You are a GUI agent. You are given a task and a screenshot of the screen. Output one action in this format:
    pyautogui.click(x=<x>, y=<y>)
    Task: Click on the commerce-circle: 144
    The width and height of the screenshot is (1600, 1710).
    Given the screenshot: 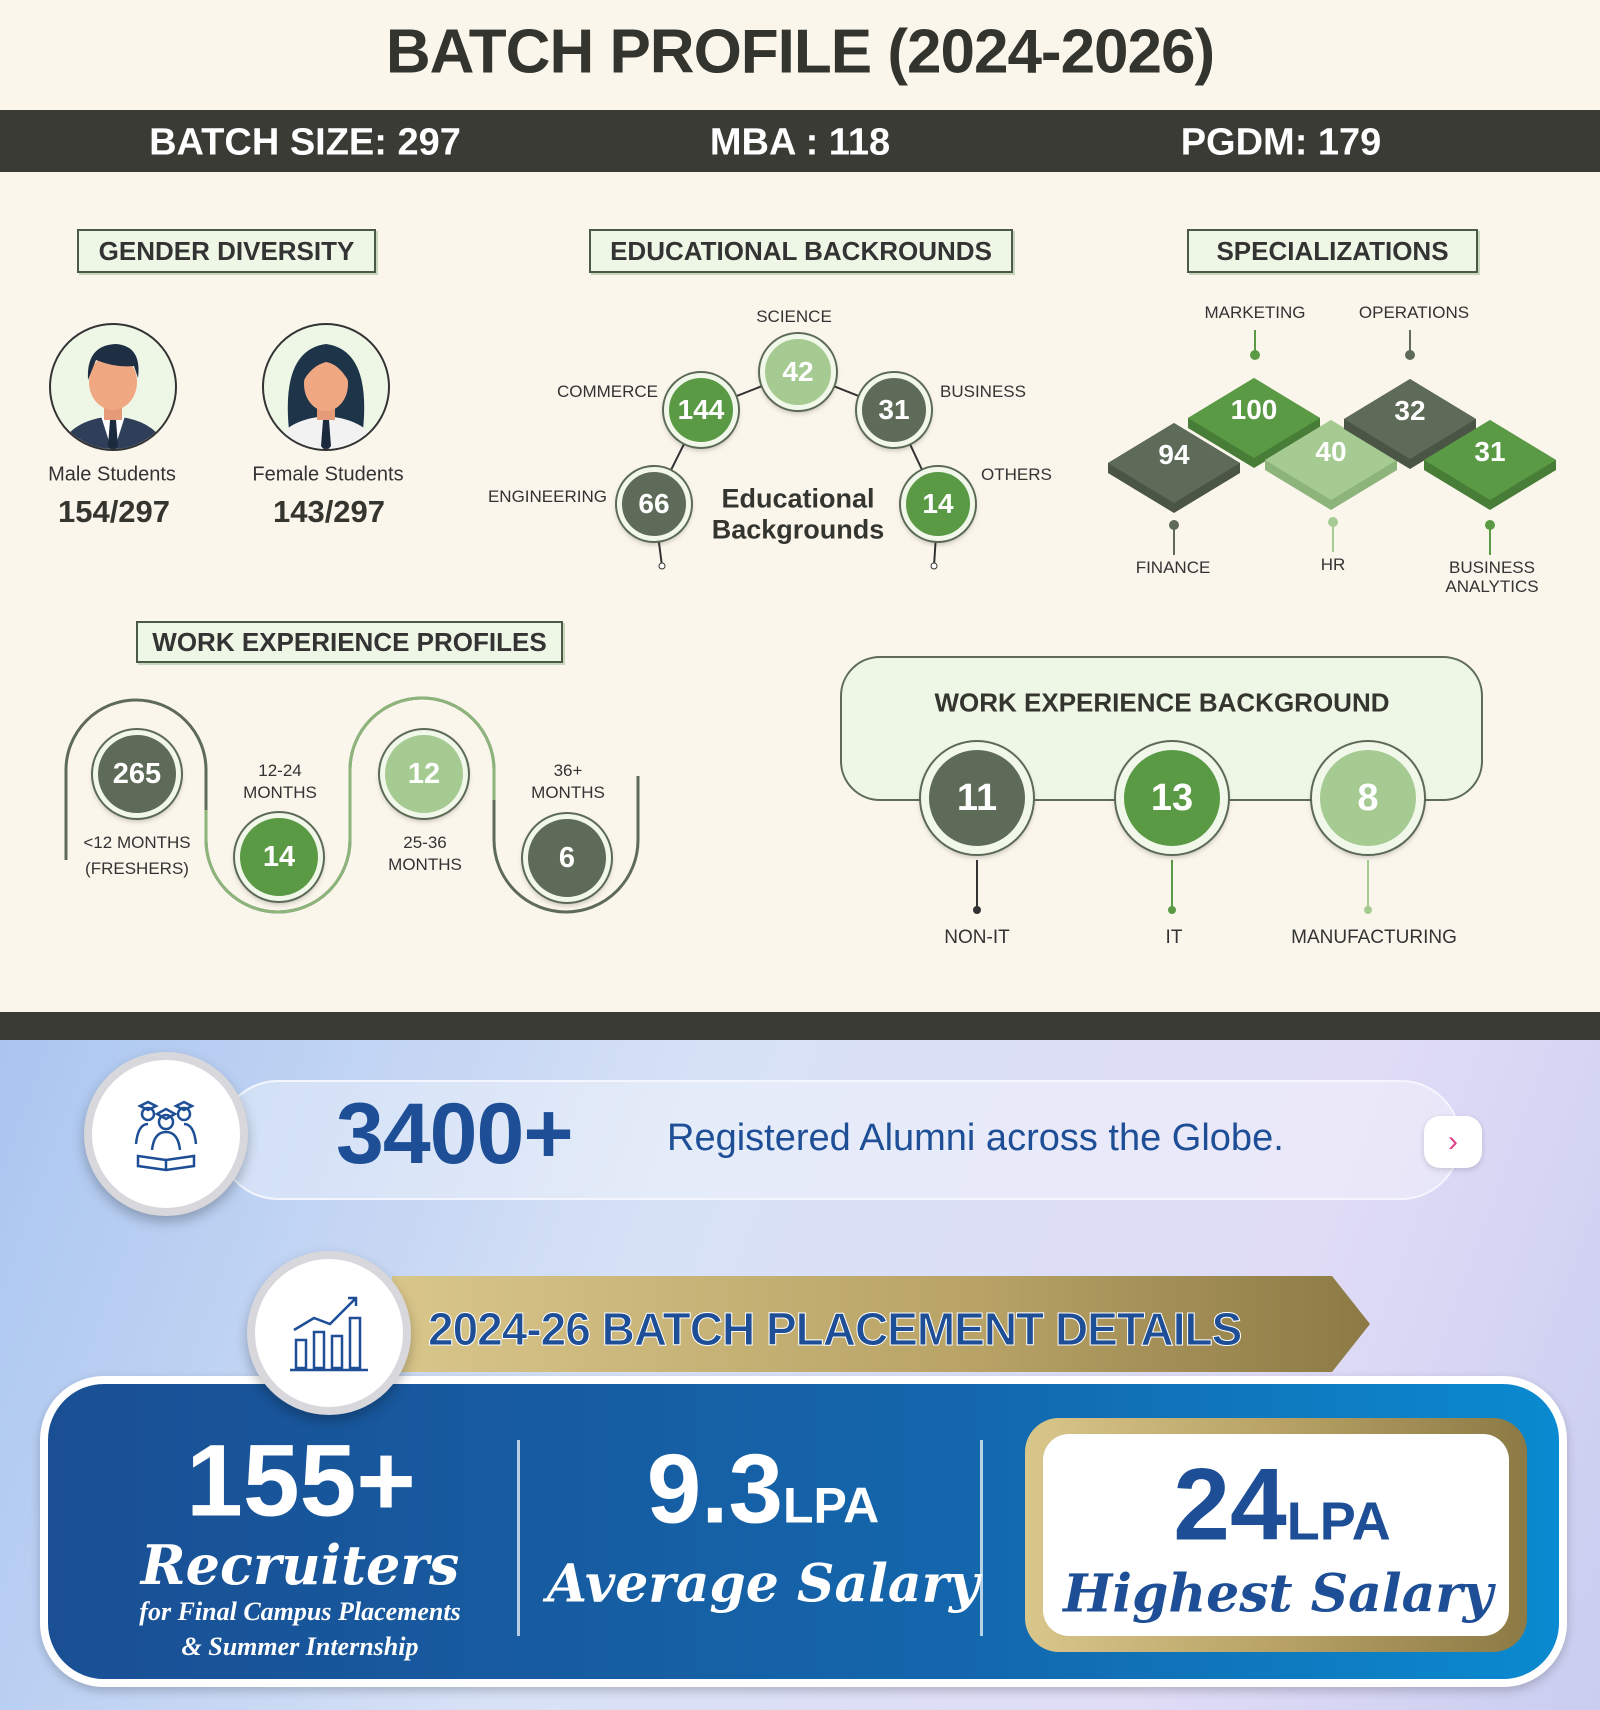 What is the action you would take?
    pyautogui.click(x=701, y=410)
    